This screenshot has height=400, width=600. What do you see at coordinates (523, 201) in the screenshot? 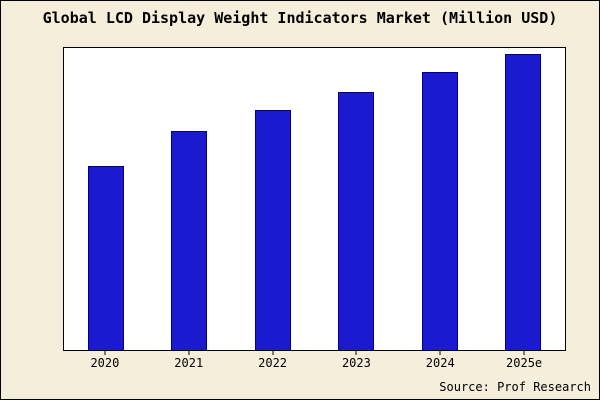
I see `bar-2025e` at bounding box center [523, 201].